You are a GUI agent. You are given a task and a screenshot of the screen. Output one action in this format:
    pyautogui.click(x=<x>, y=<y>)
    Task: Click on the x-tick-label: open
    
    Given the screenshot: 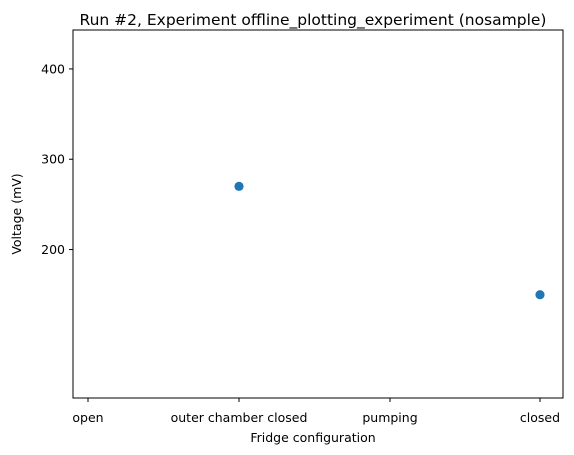 What is the action you would take?
    pyautogui.click(x=87, y=417)
    